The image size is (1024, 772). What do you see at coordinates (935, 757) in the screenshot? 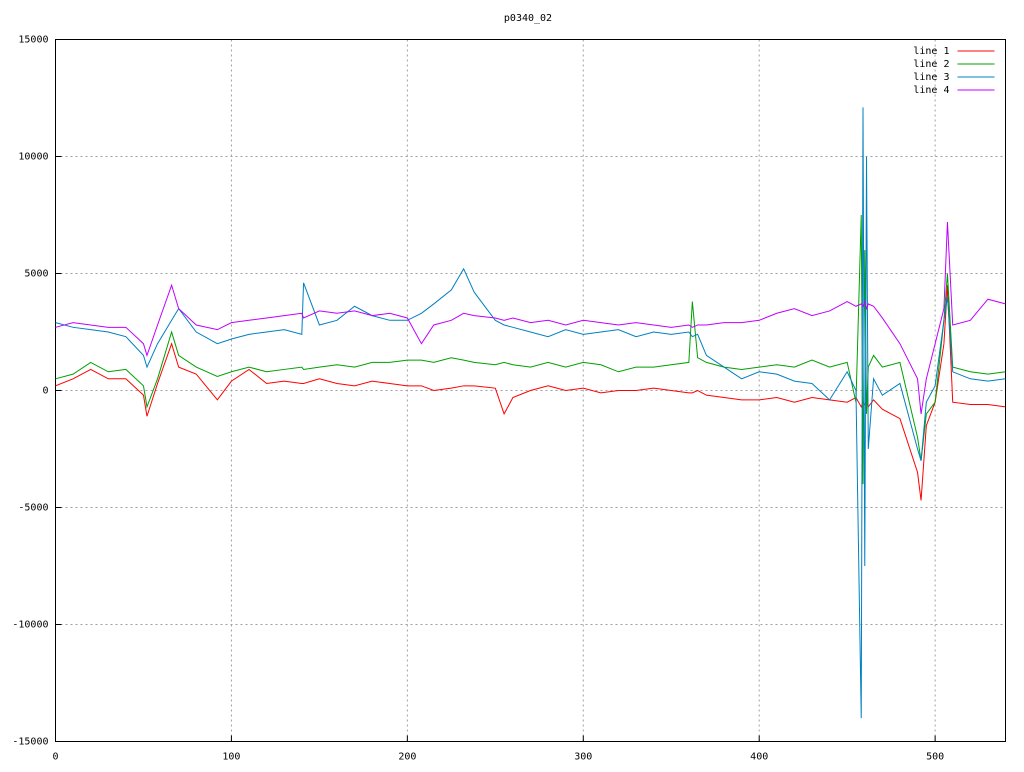
I see `x-tick-label: 500` at bounding box center [935, 757].